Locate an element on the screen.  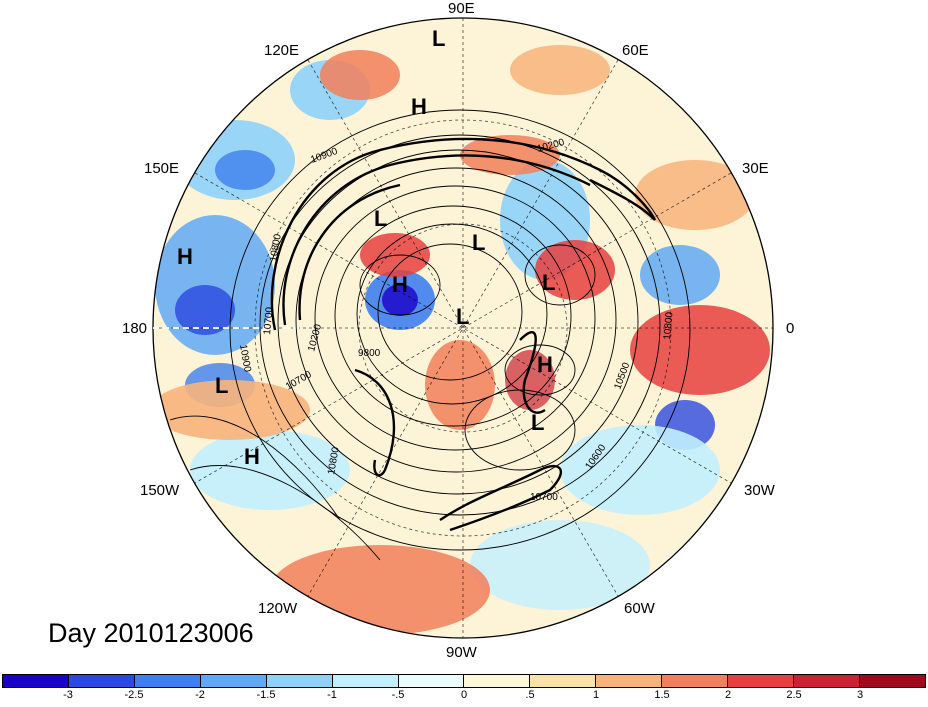
colorbar is located at coordinates (464, 681).